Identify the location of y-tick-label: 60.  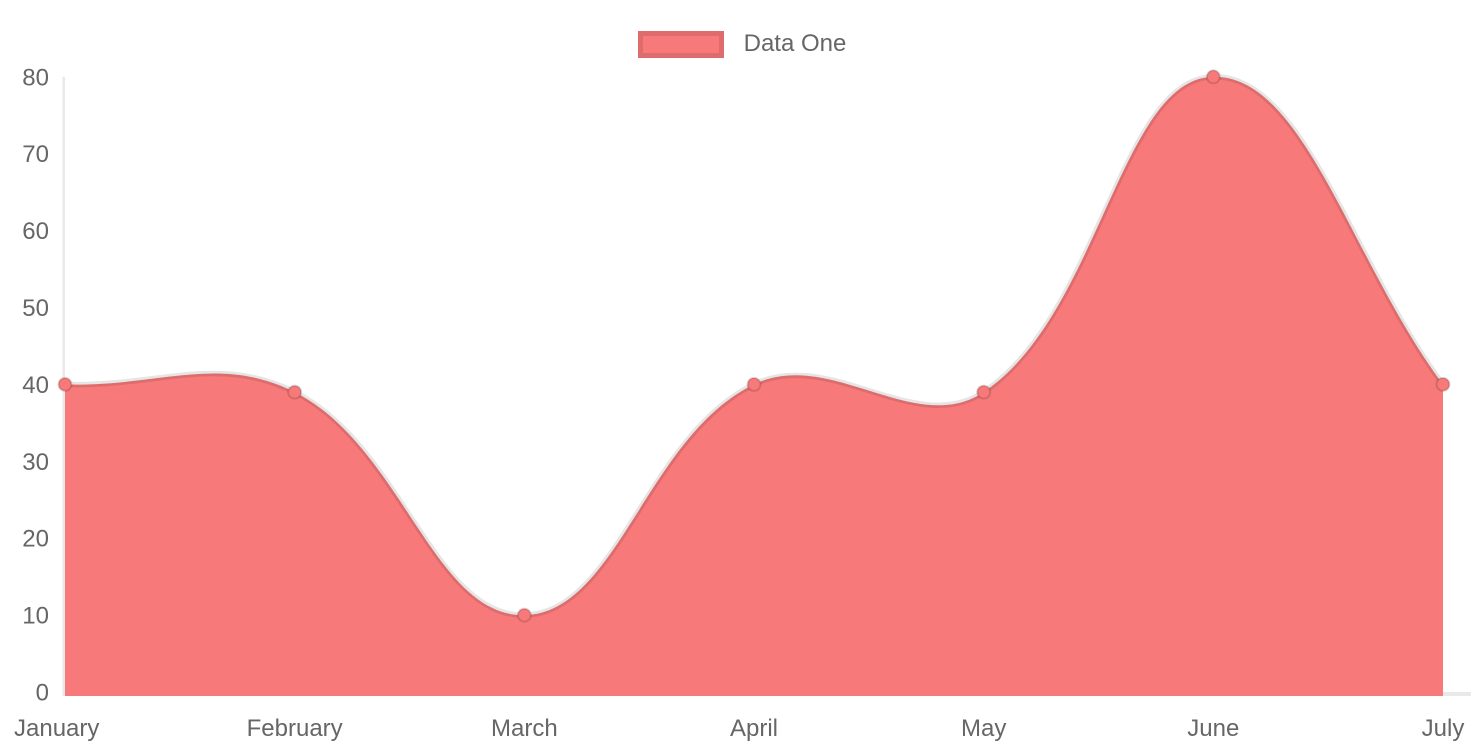
(35, 231).